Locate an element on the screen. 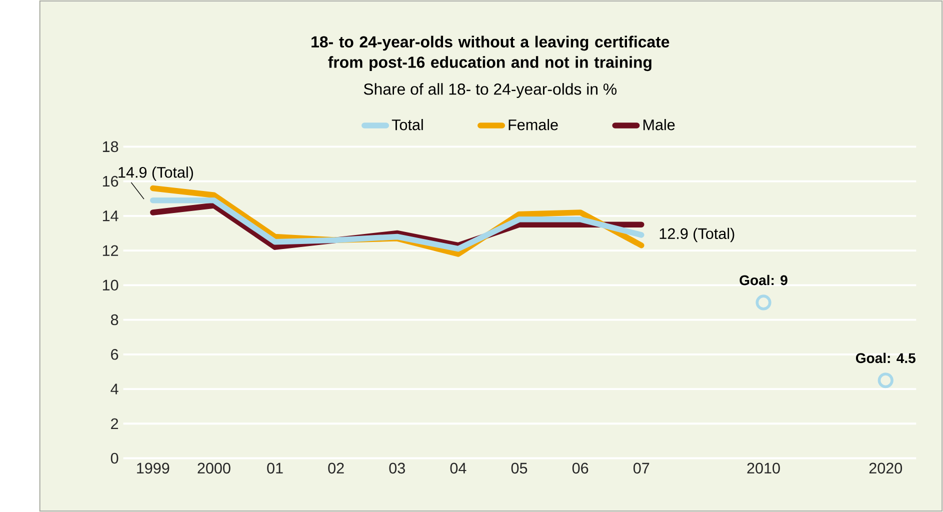  x-tick-label: 05 is located at coordinates (519, 468).